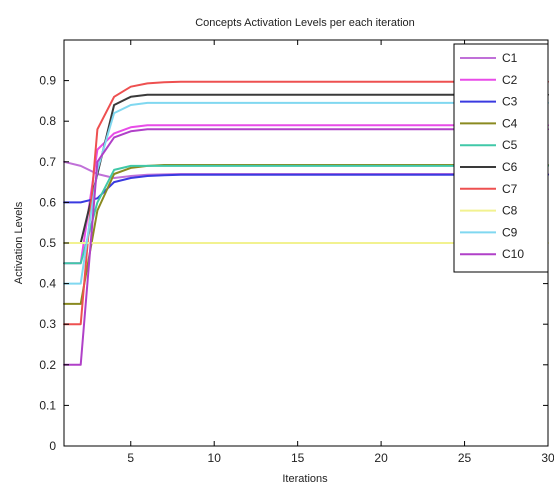  I want to click on y-tick-label: 0.5, so click(47, 243).